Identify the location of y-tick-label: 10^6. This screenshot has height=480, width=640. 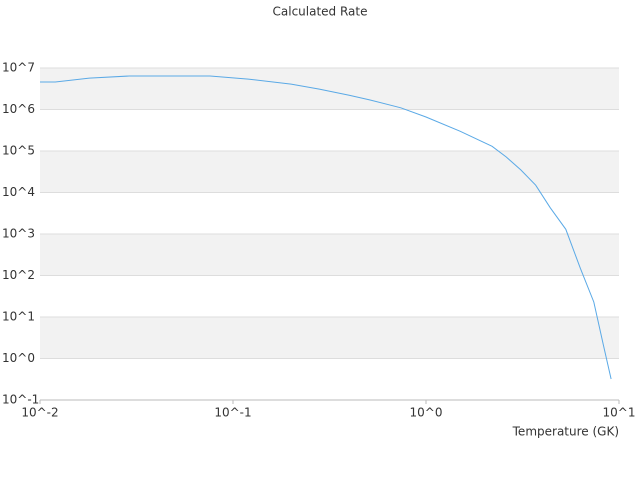
(18, 109).